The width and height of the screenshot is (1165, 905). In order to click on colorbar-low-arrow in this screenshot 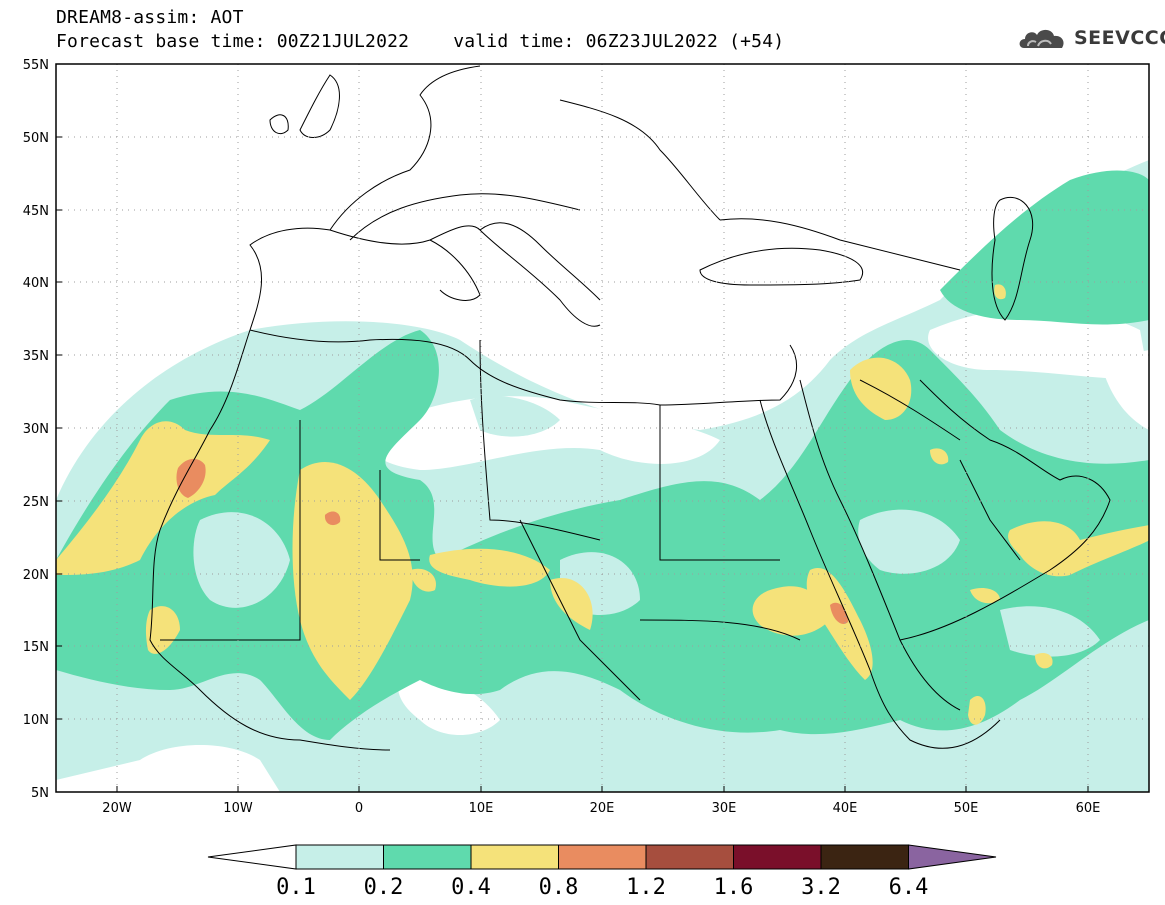, I will do `click(252, 857)`.